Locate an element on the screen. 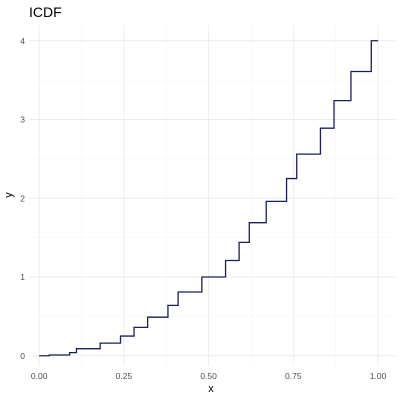 The width and height of the screenshot is (400, 400). y-tick-label: 2 is located at coordinates (22, 198).